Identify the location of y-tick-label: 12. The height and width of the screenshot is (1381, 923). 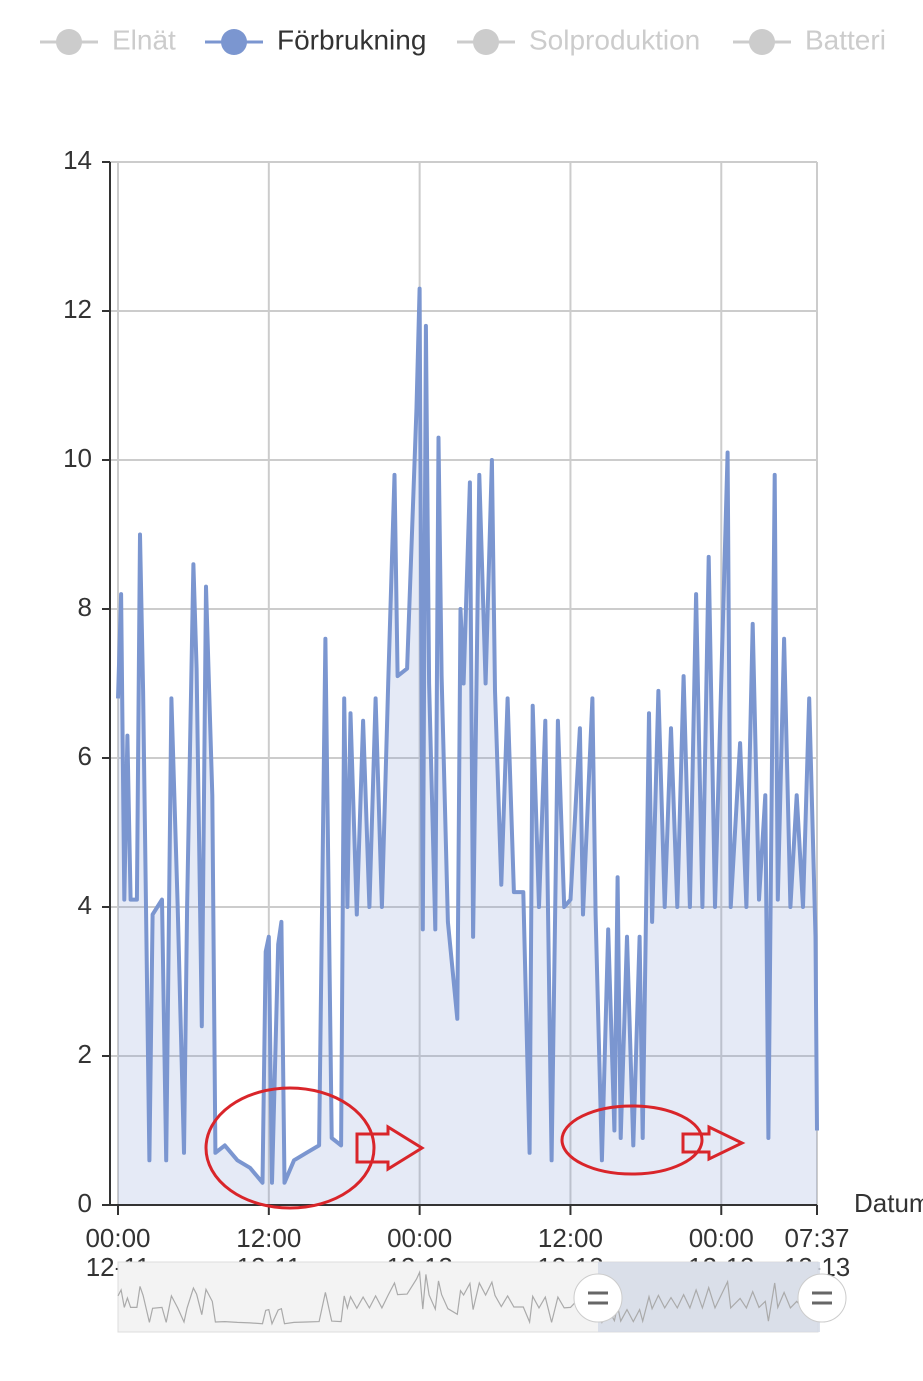
(77, 309).